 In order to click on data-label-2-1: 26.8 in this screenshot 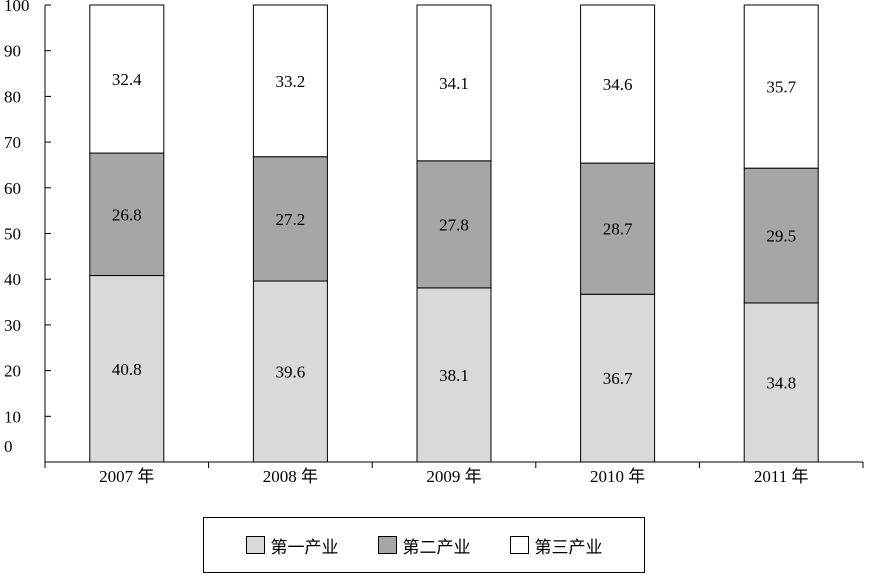, I will do `click(127, 214)`.